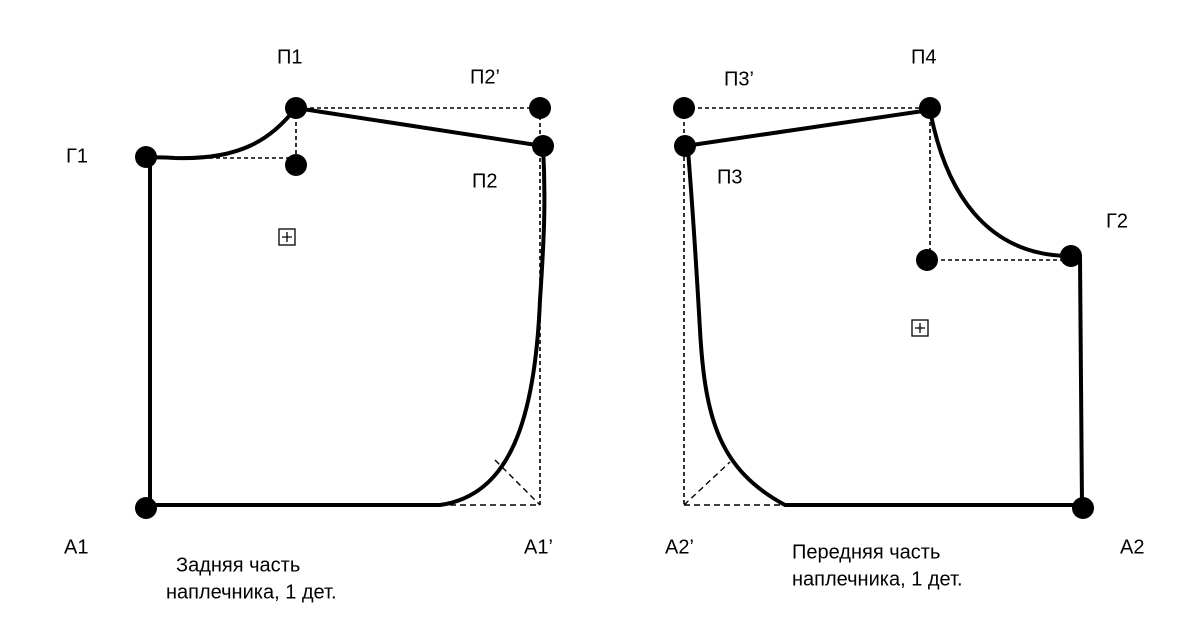  What do you see at coordinates (1132, 547) in the screenshot?
I see `point-label: А2` at bounding box center [1132, 547].